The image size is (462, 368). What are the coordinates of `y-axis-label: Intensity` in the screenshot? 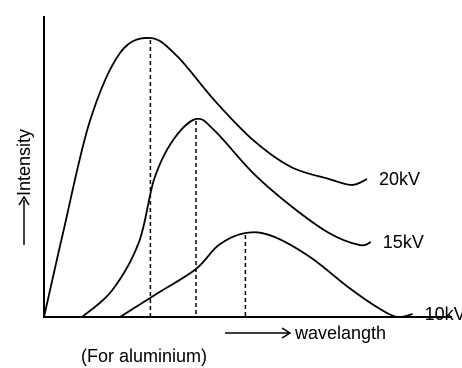 It's located at (24, 162).